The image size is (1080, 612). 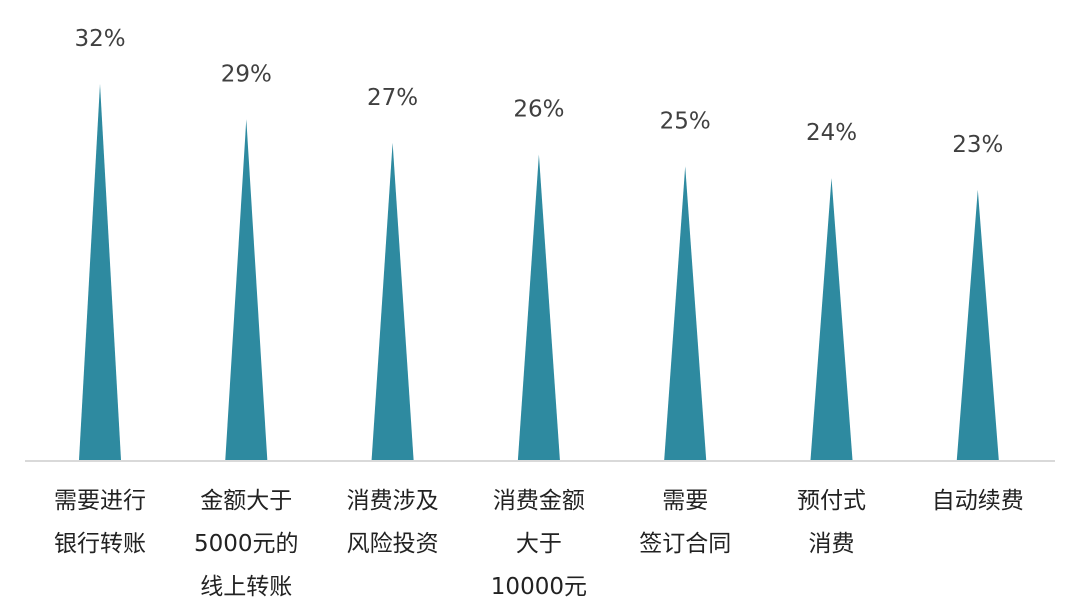 I want to click on data-label: 24%, so click(x=831, y=133).